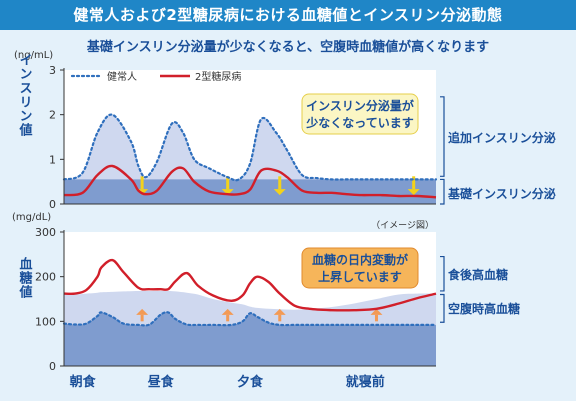 The height and width of the screenshot is (401, 576). I want to click on insulin-y-axis-title: インスリン値, so click(25, 95).